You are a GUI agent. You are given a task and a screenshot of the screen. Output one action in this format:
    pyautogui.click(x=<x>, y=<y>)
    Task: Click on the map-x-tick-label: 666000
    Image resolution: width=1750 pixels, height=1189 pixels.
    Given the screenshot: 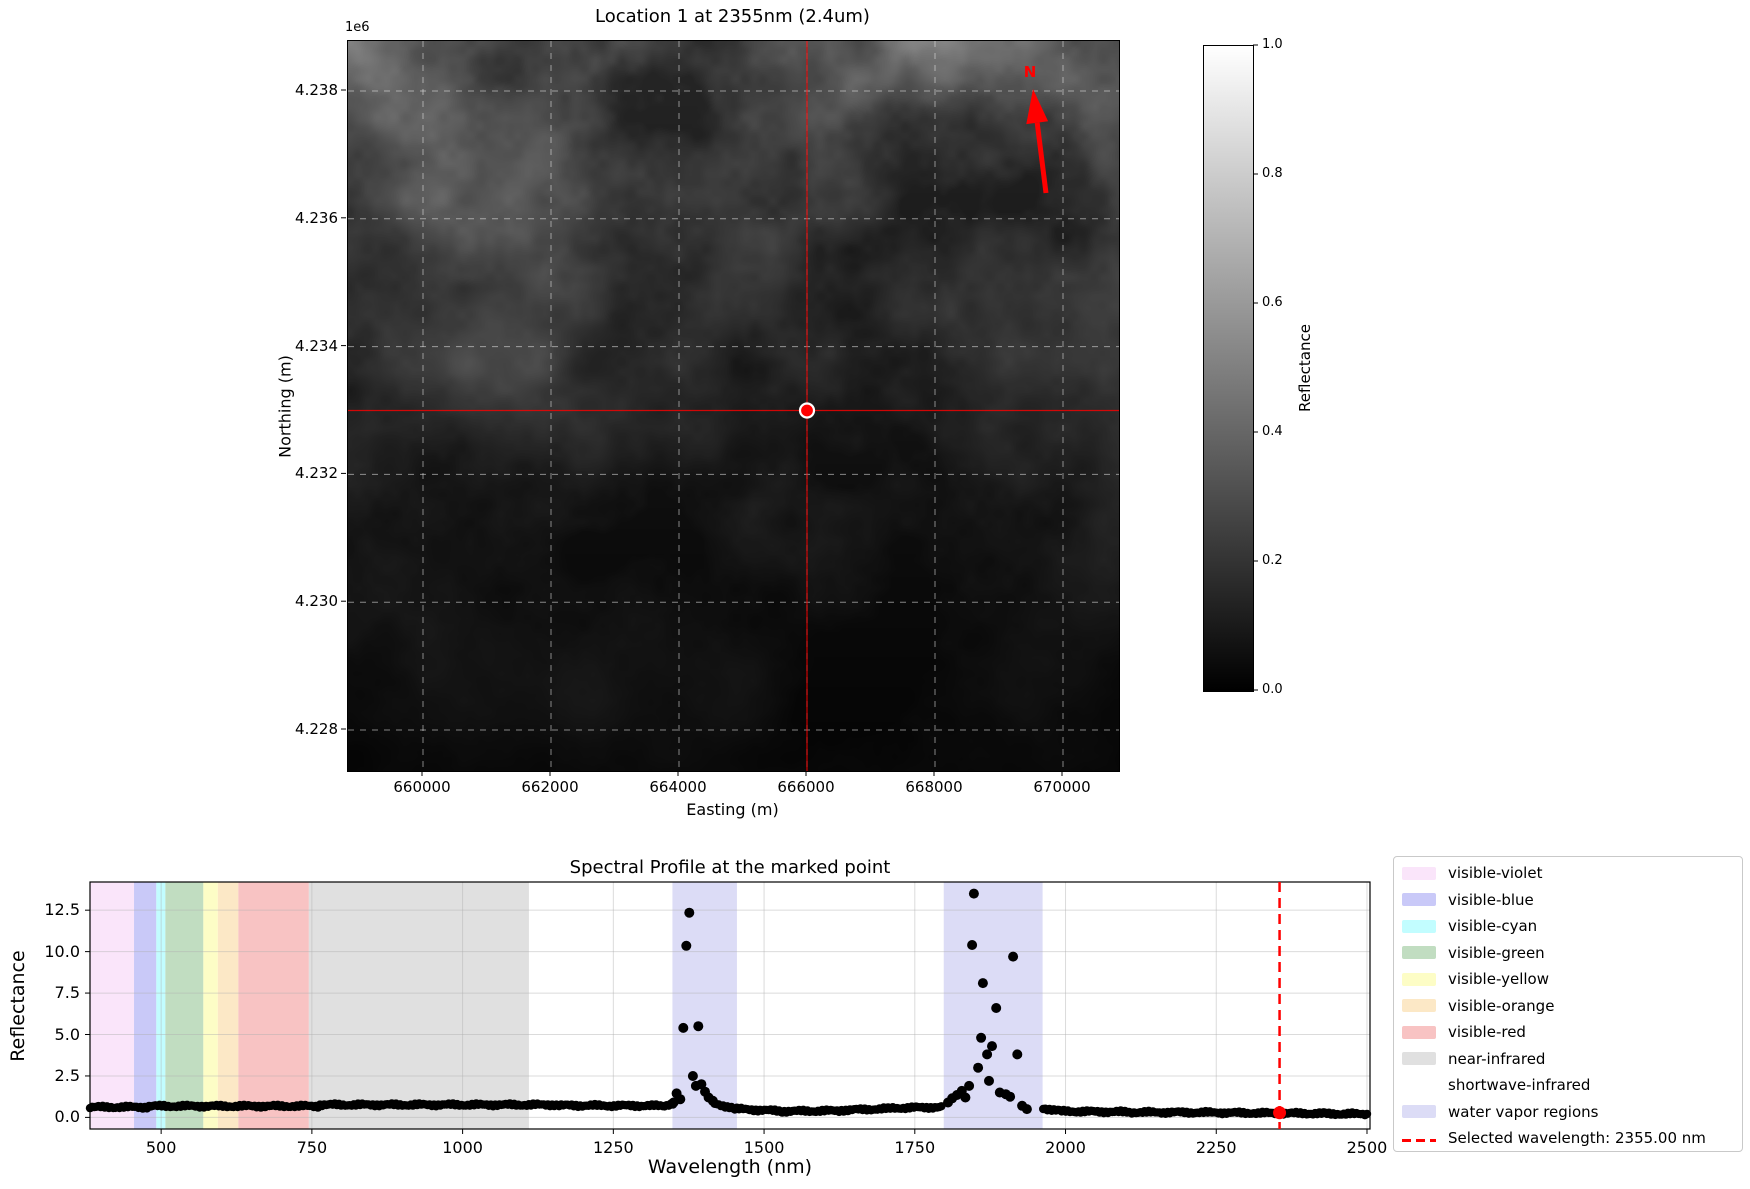 What is the action you would take?
    pyautogui.click(x=806, y=787)
    